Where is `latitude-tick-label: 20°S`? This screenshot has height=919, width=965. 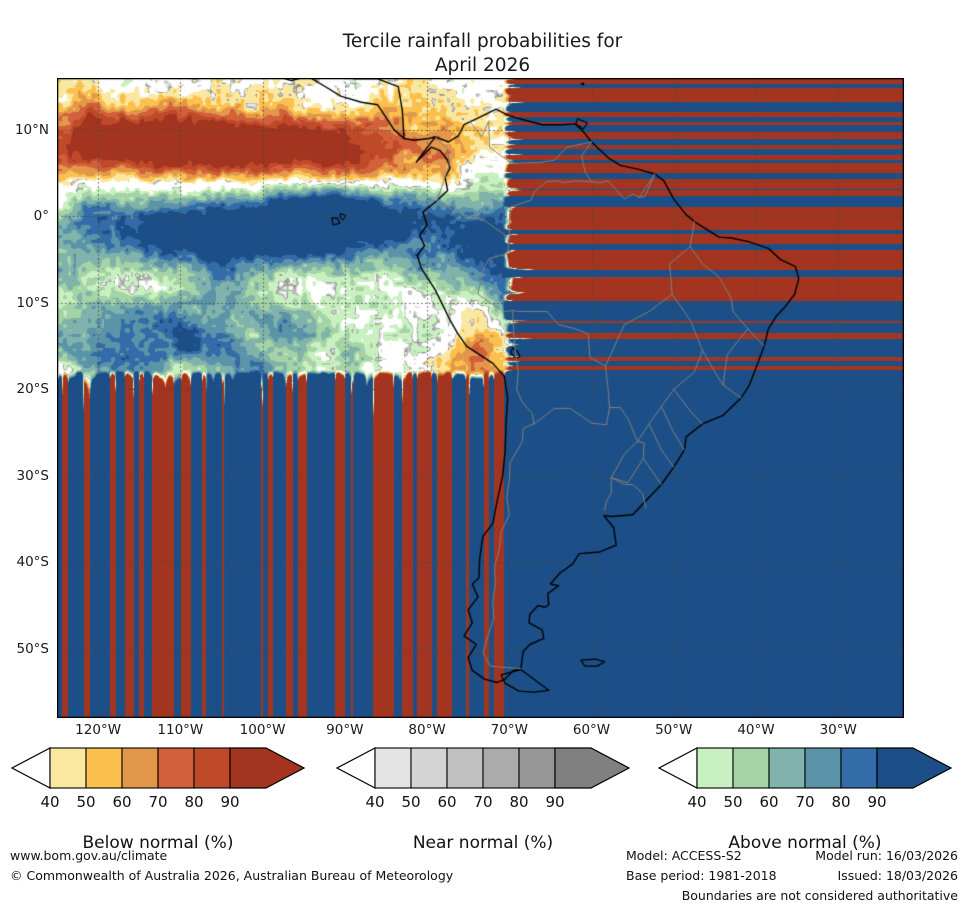
latitude-tick-label: 20°S is located at coordinates (33, 389).